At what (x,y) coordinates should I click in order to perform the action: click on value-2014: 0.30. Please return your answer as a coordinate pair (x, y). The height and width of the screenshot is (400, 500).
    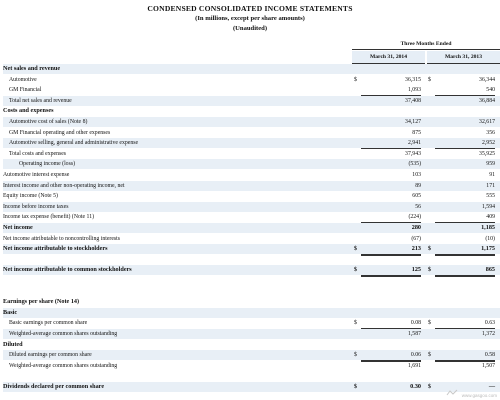
    Looking at the image, I should click on (415, 386).